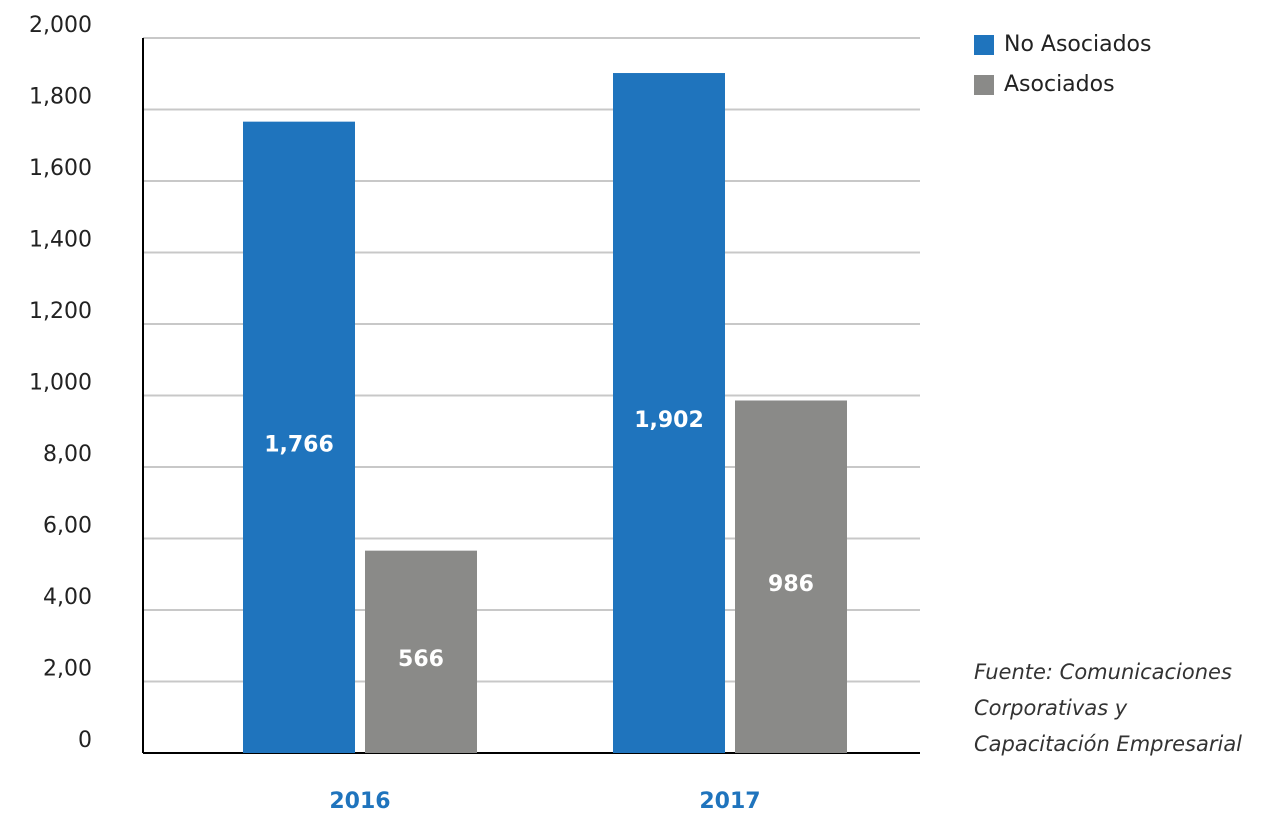 This screenshot has height=816, width=1275. Describe the element at coordinates (67, 454) in the screenshot. I see `y-tick-label: 8,00` at that location.